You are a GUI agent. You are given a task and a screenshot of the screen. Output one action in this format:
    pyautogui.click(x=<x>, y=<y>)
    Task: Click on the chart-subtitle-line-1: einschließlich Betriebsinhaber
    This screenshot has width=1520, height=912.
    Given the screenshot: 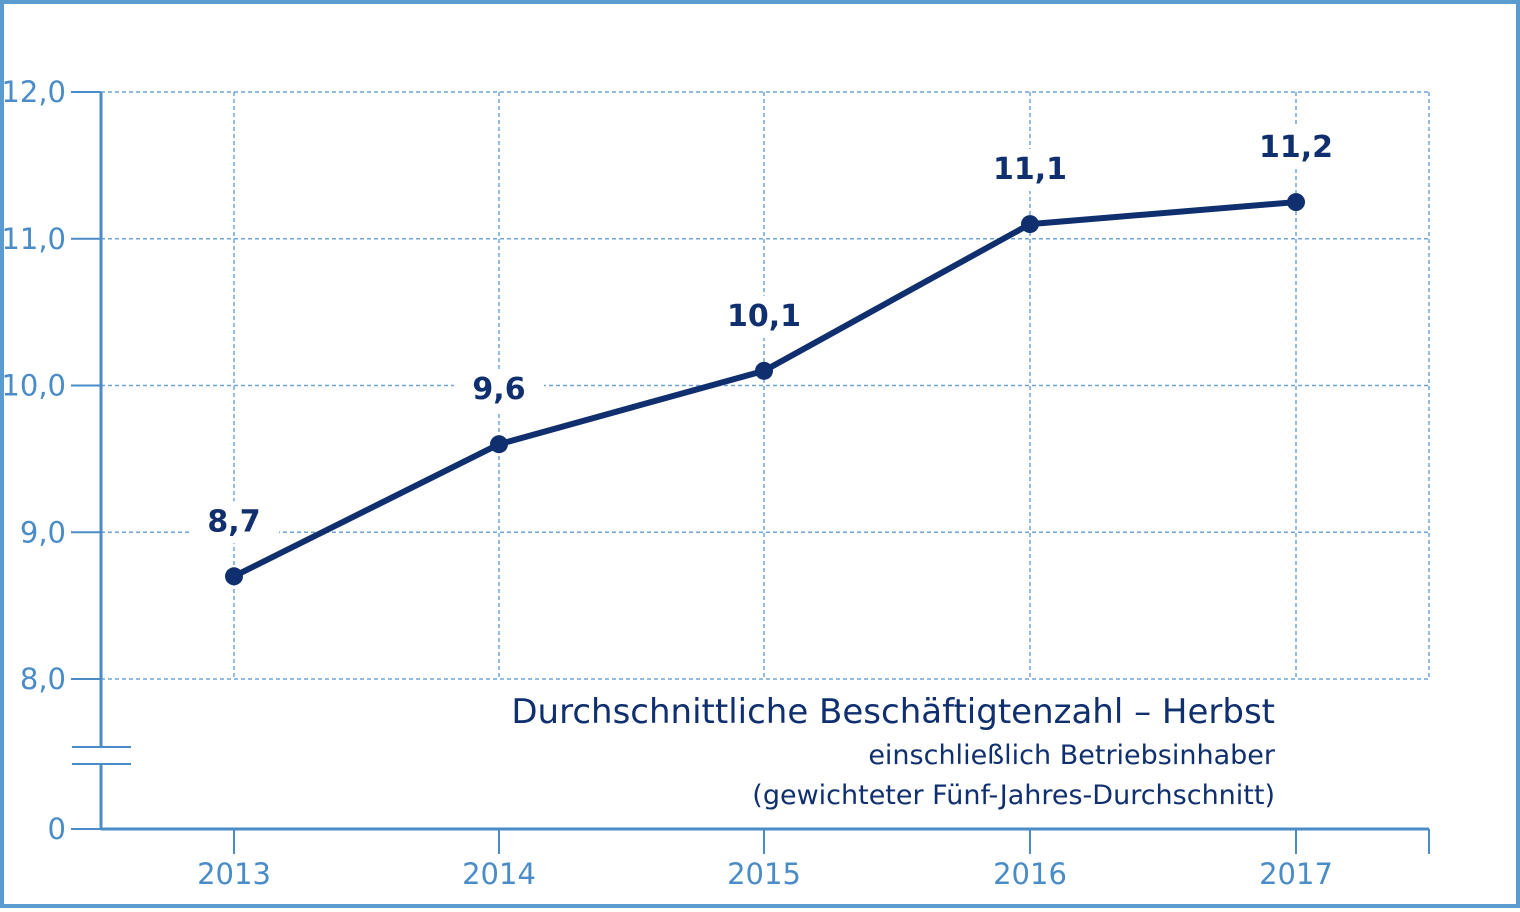 What is the action you would take?
    pyautogui.click(x=1072, y=755)
    